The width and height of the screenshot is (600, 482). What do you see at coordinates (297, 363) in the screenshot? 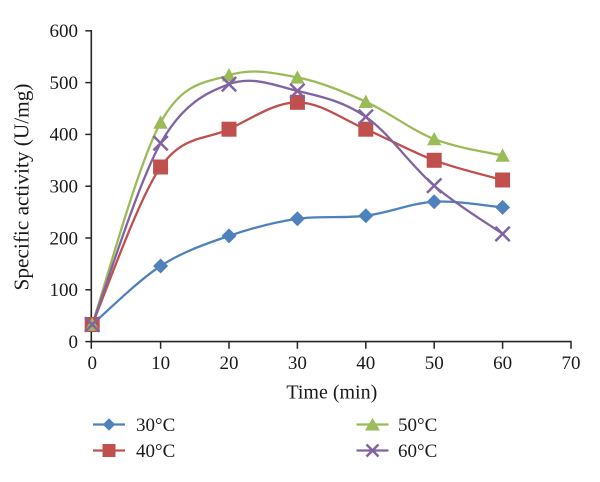
I see `svg-text: 30` at bounding box center [297, 363].